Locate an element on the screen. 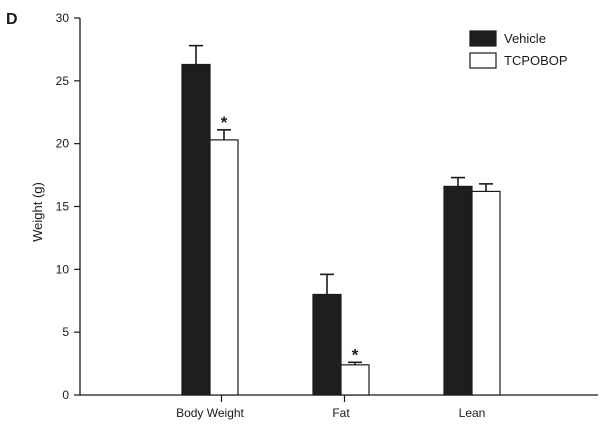  y-tick-label: 30 is located at coordinates (63, 18).